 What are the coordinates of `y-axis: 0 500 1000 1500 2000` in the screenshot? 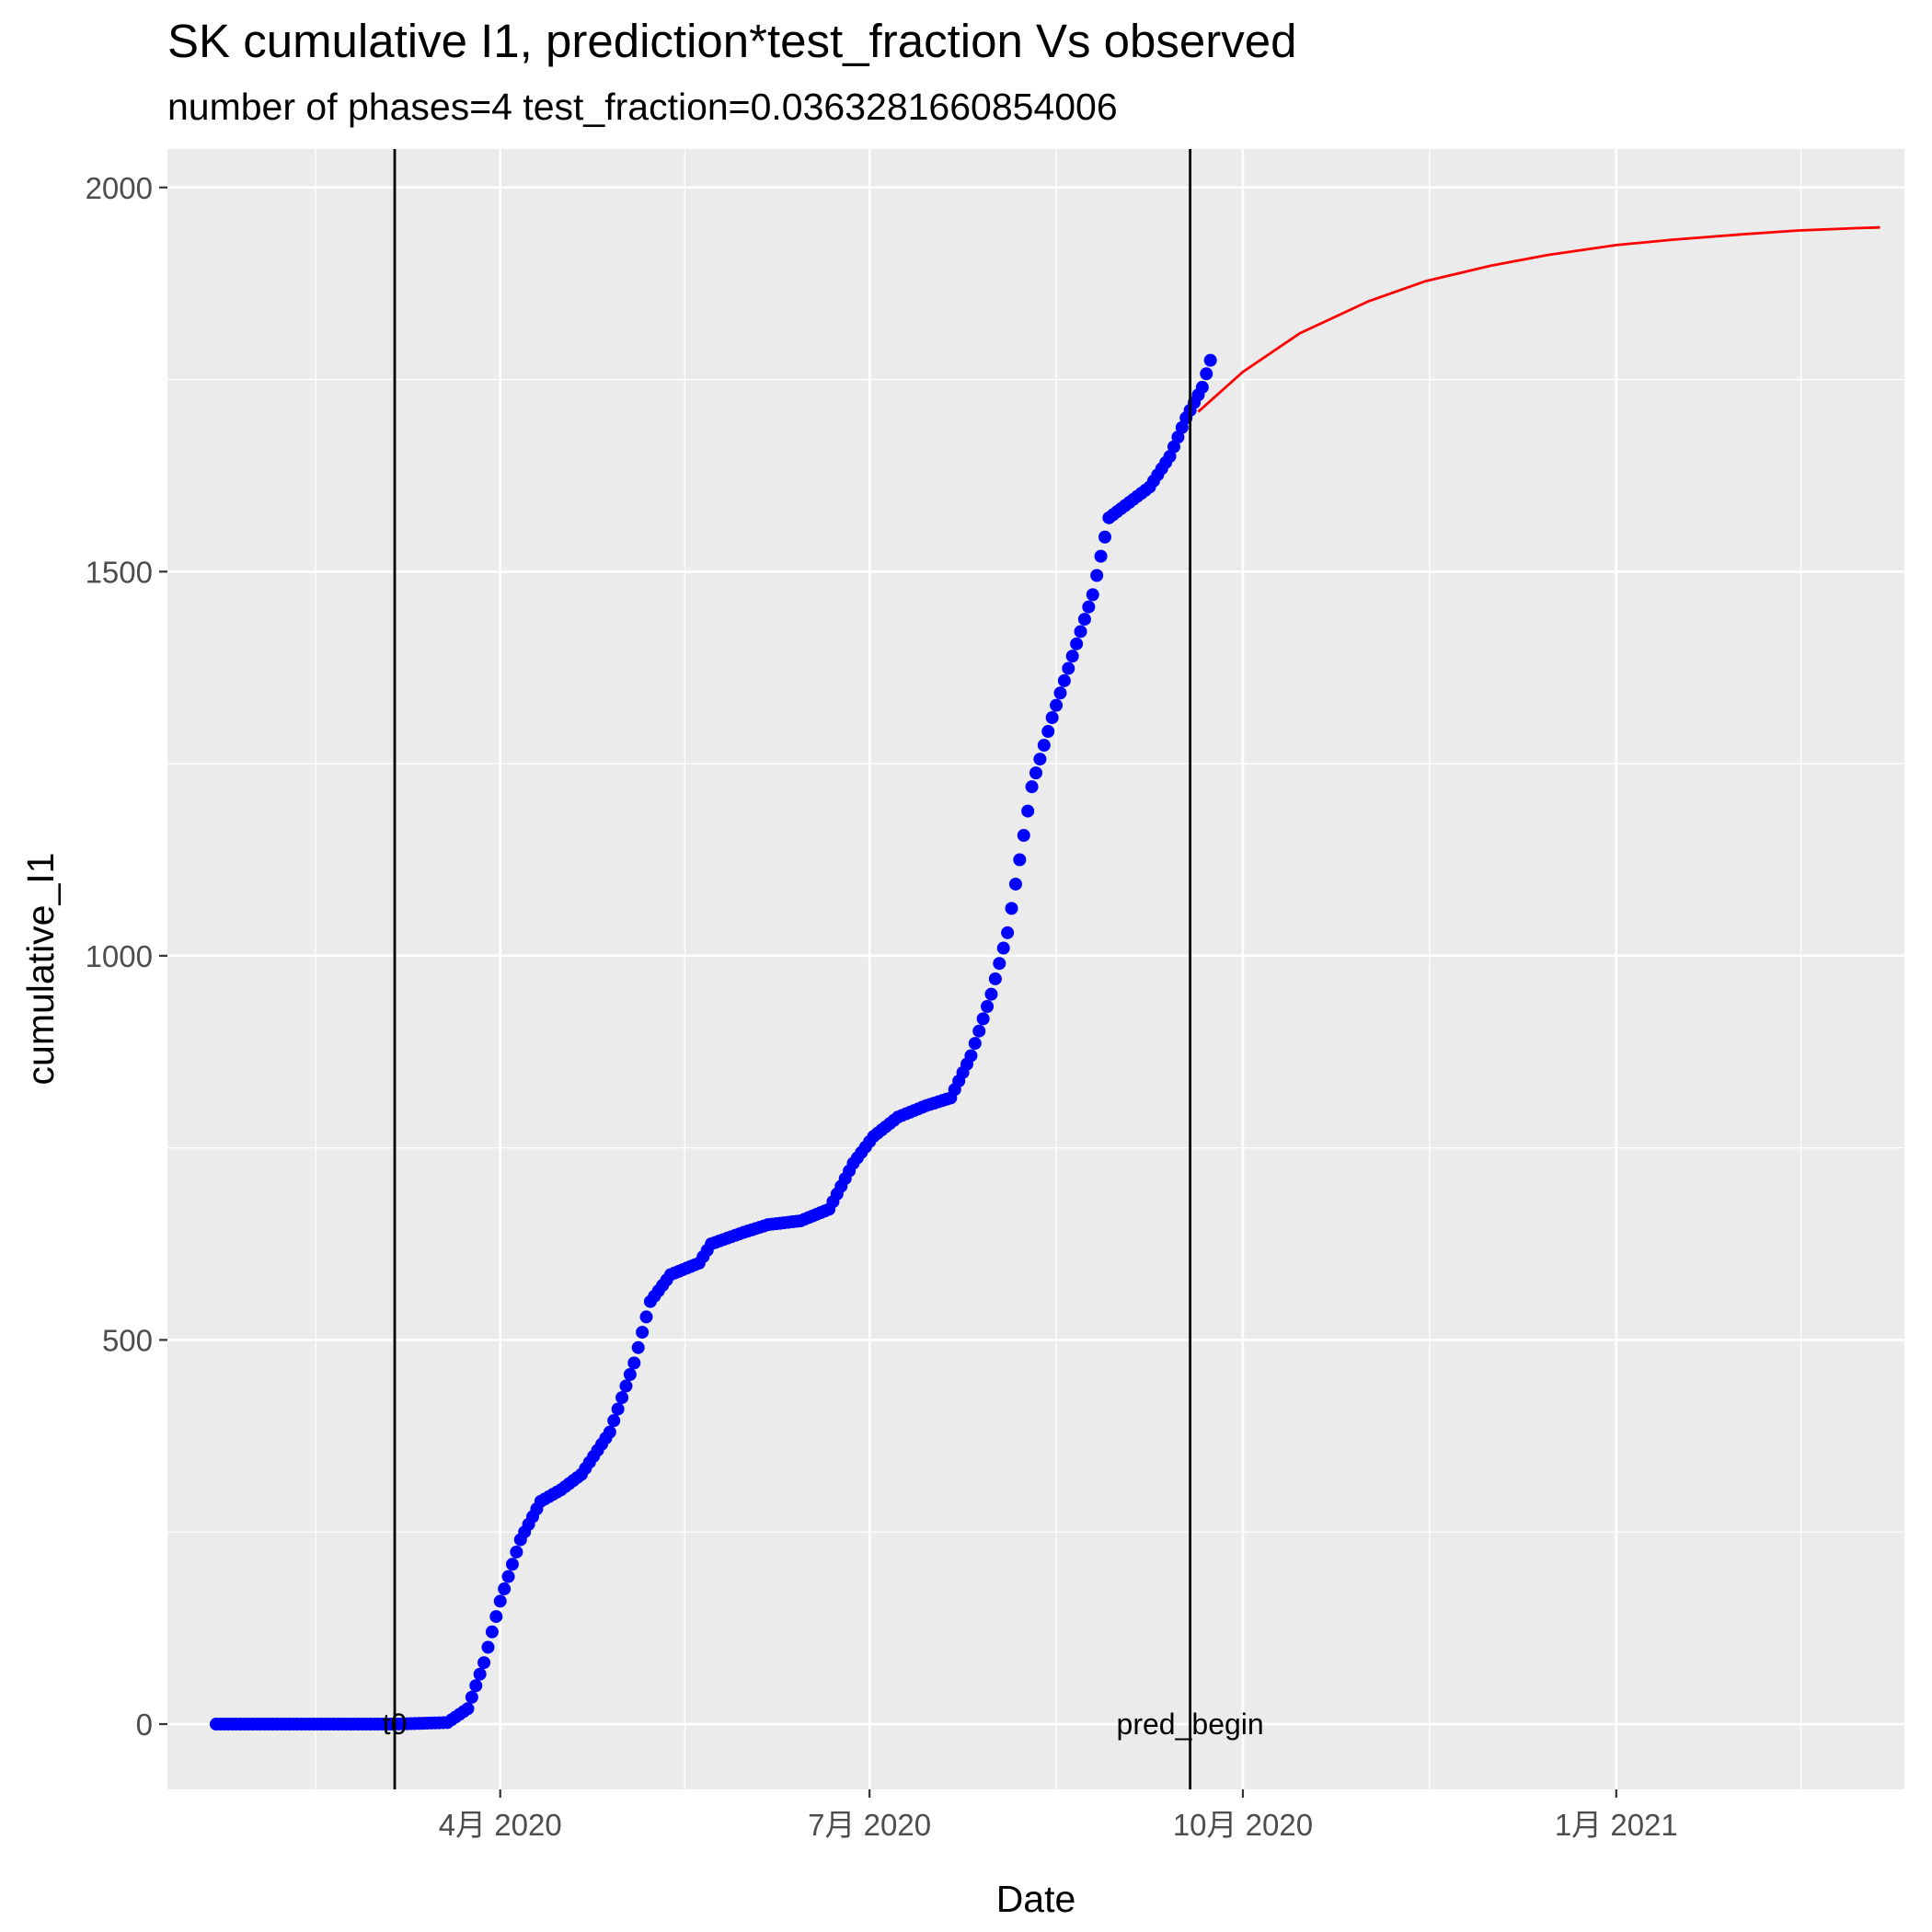 It's located at (126, 956).